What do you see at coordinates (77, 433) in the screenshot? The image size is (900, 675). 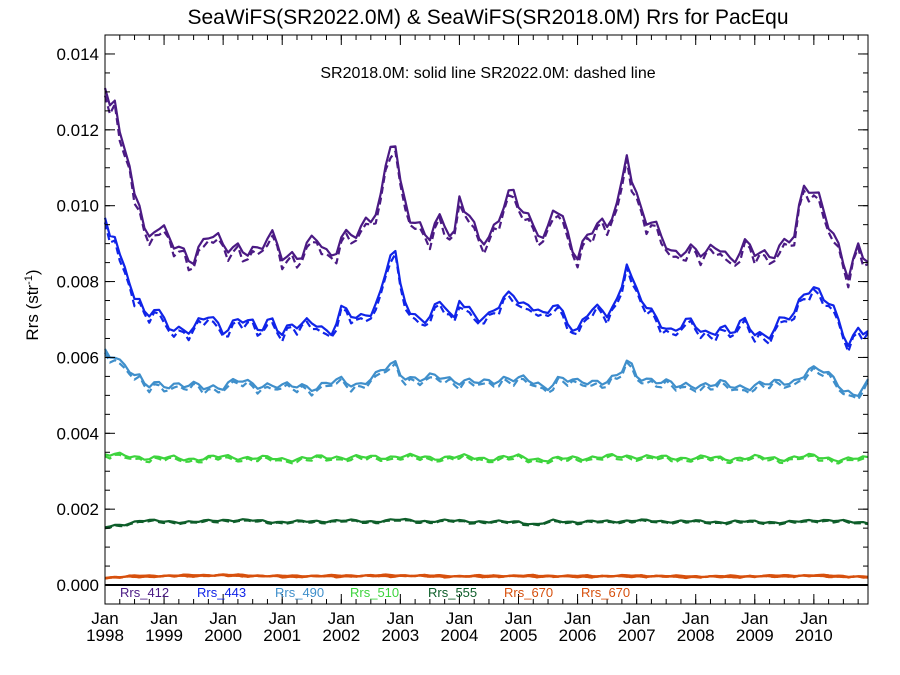 I see `y-tick-label: 0.004` at bounding box center [77, 433].